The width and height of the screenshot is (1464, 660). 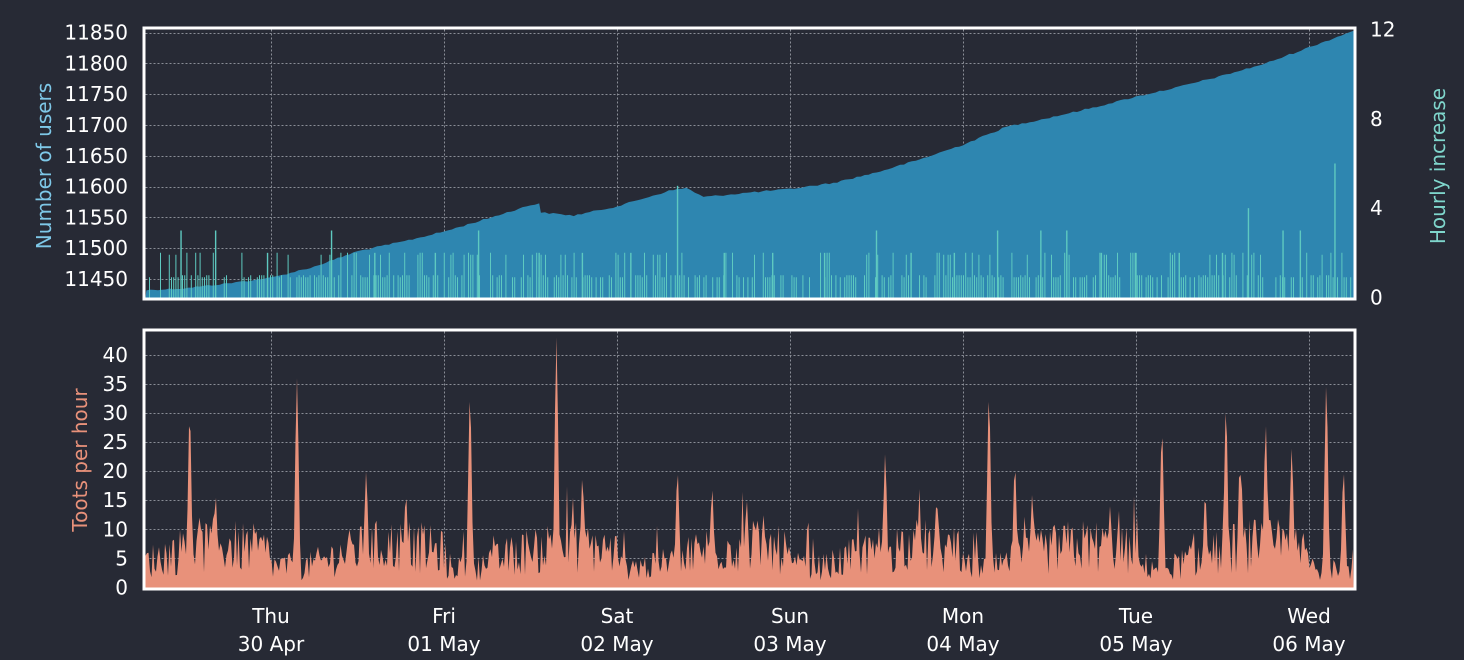 What do you see at coordinates (96, 125) in the screenshot?
I see `users-tick-label: 11700` at bounding box center [96, 125].